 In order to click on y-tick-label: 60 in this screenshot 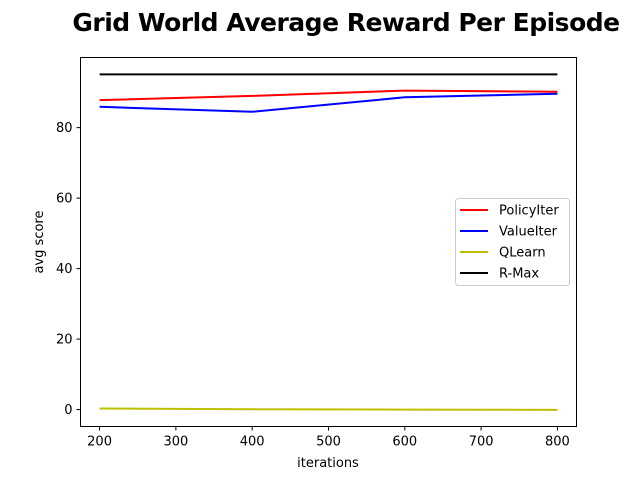, I will do `click(64, 199)`.